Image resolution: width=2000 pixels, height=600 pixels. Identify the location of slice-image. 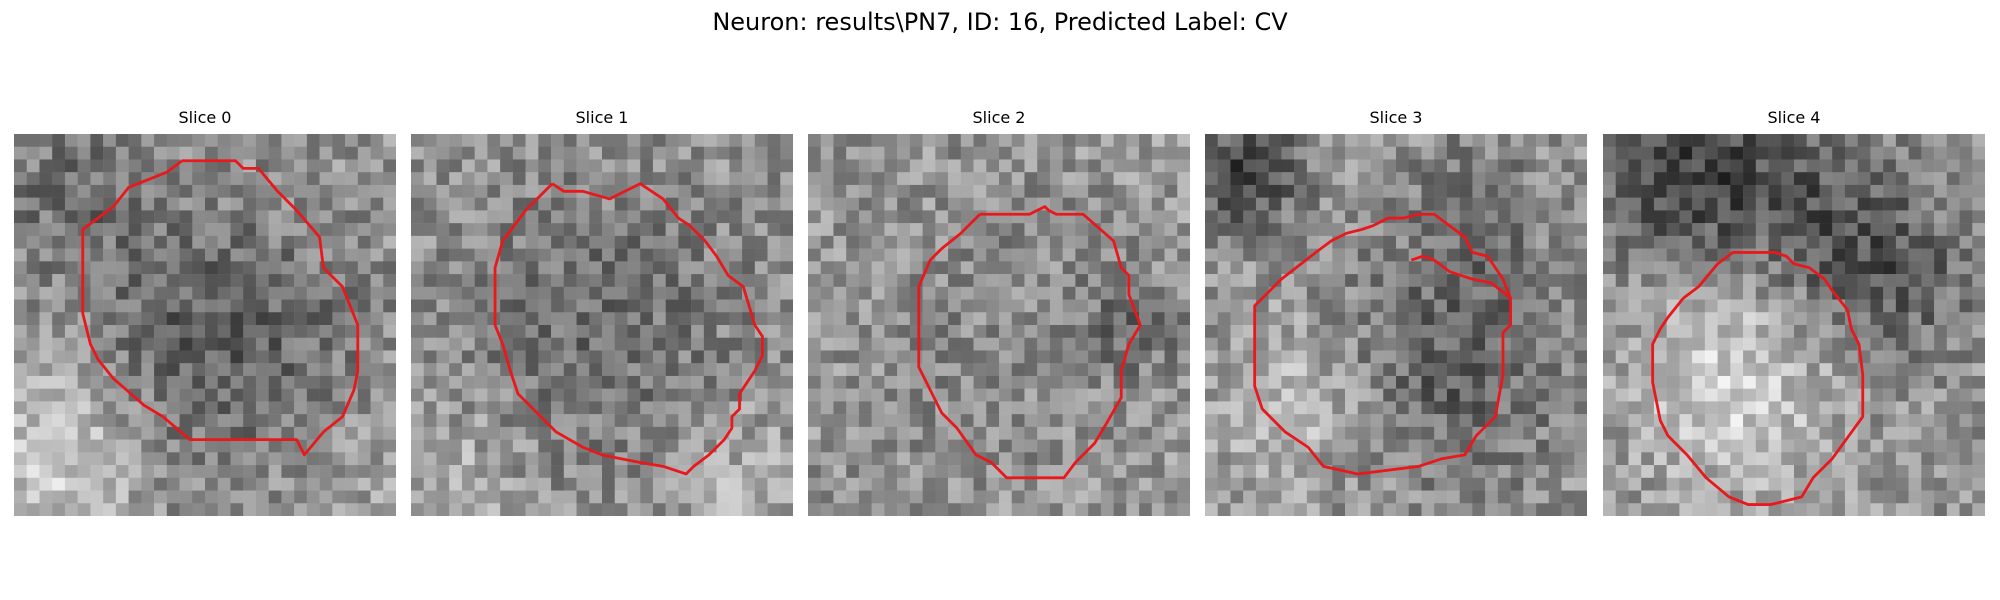
(602, 325).